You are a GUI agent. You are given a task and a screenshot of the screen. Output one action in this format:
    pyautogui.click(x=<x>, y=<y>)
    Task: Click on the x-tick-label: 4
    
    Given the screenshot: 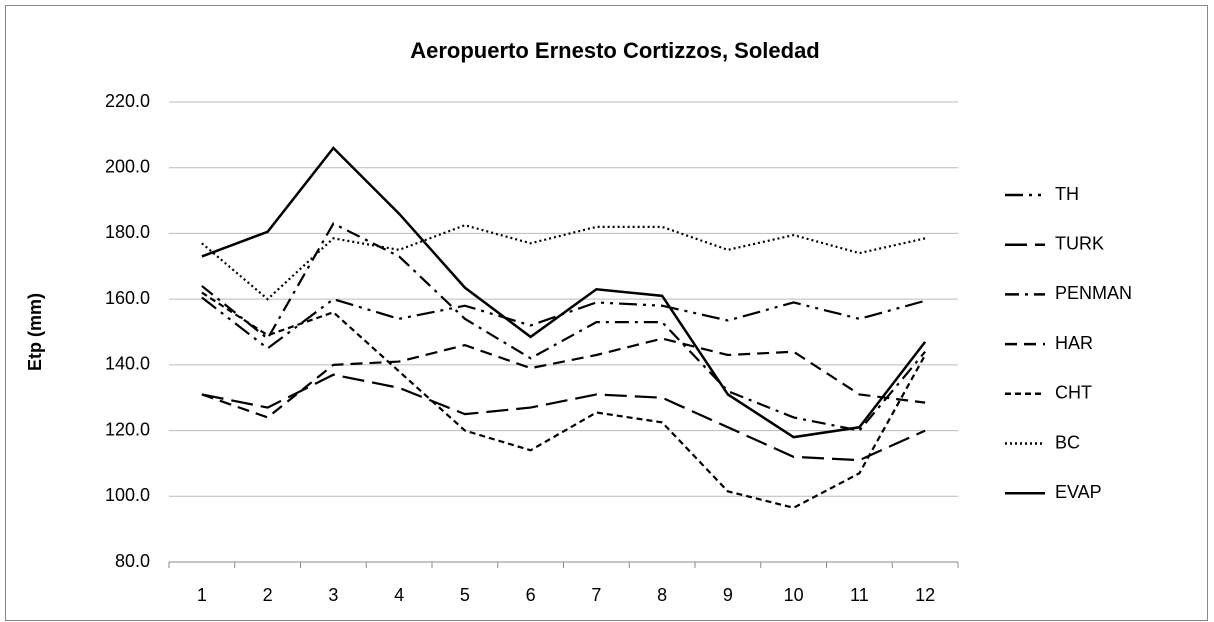 What is the action you would take?
    pyautogui.click(x=399, y=595)
    